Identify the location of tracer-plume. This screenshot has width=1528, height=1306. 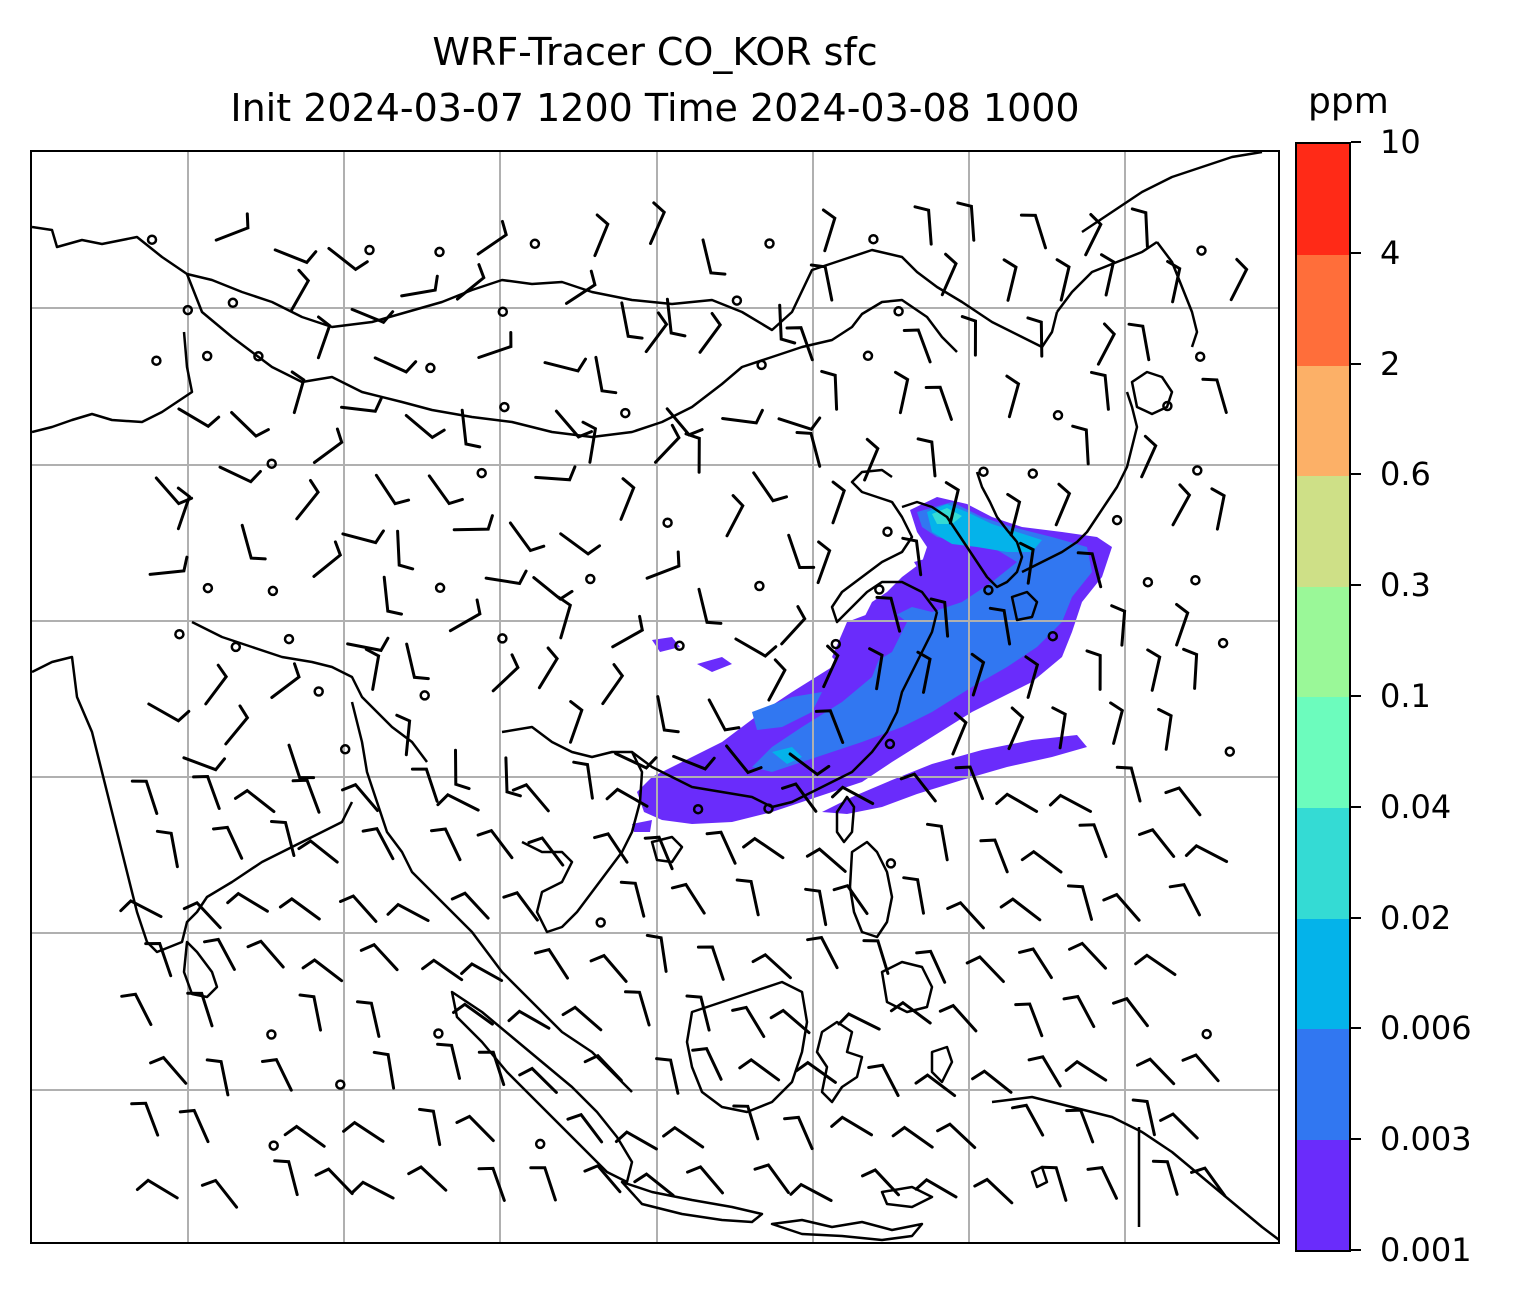
(872, 664).